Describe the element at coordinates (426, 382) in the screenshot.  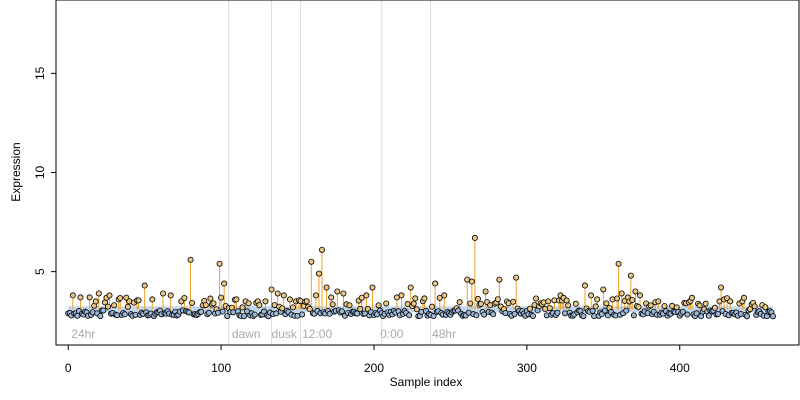
I see `x-axis-title: Sample index` at that location.